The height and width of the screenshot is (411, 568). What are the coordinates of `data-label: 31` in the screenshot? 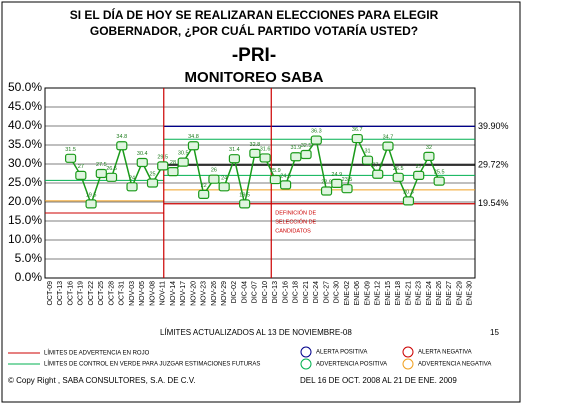 It's located at (367, 152).